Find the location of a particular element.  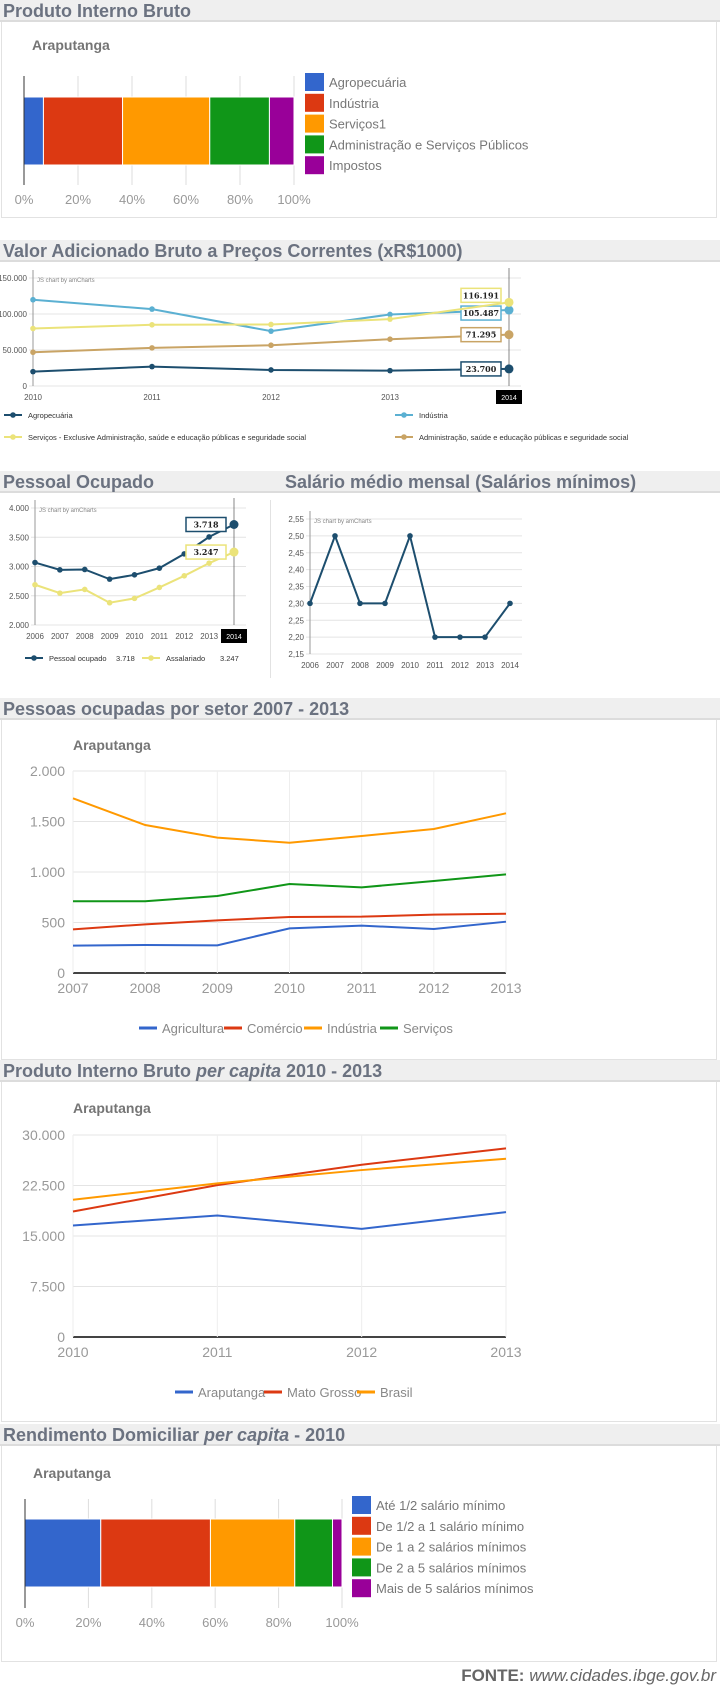

value-tooltip-label: 71.295 is located at coordinates (481, 335).